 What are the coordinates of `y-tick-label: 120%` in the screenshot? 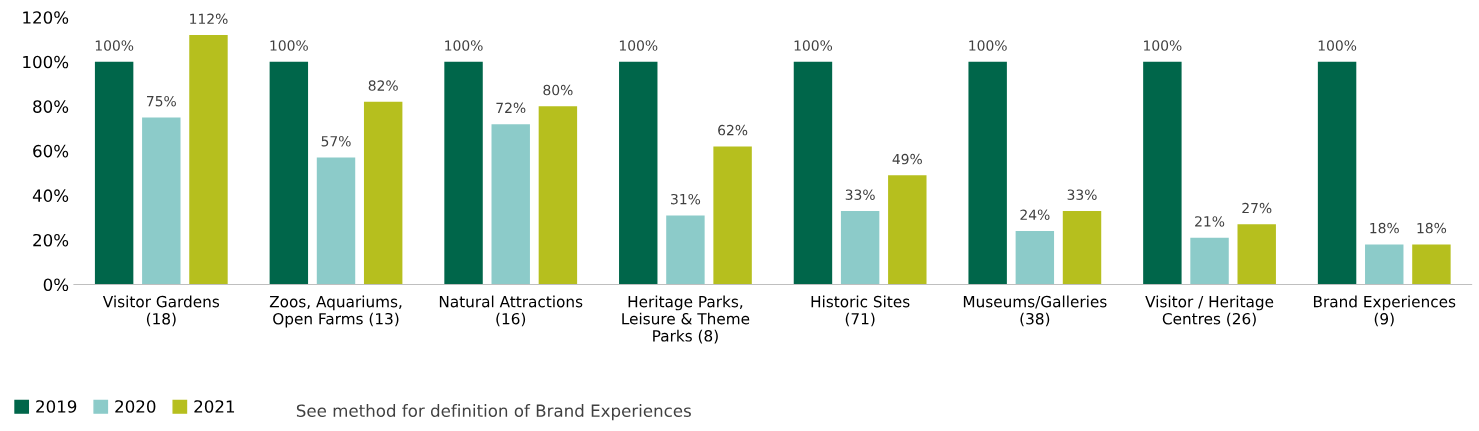 It's located at (46, 17).